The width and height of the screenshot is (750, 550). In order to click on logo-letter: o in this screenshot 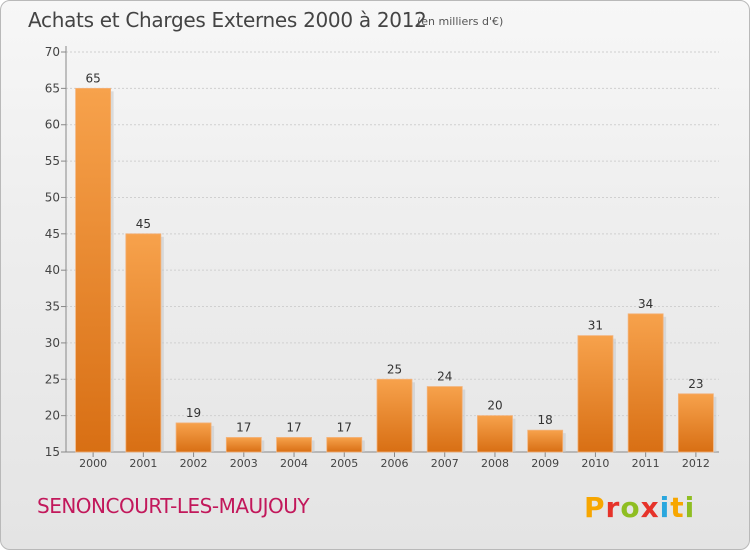, I will do `click(630, 507)`.